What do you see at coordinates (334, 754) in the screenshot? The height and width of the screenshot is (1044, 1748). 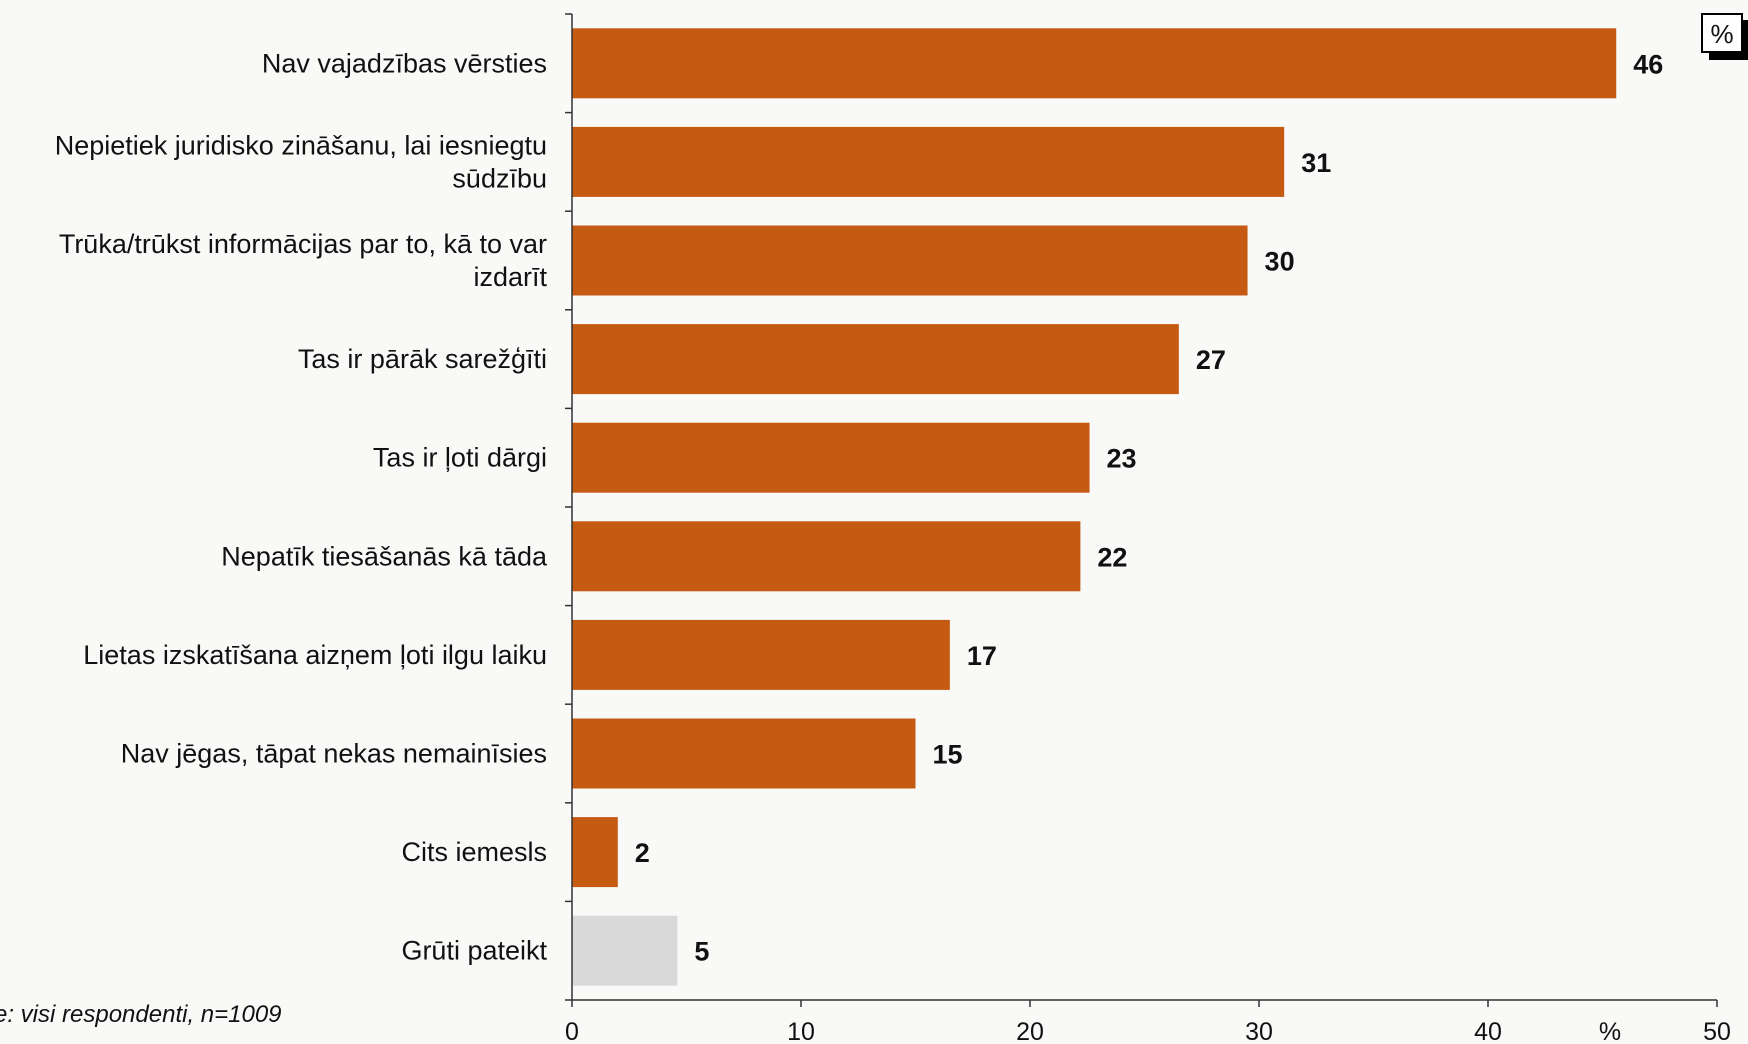 I see `category-label: Nav jēgas, tāpat nekas nemainīsies` at bounding box center [334, 754].